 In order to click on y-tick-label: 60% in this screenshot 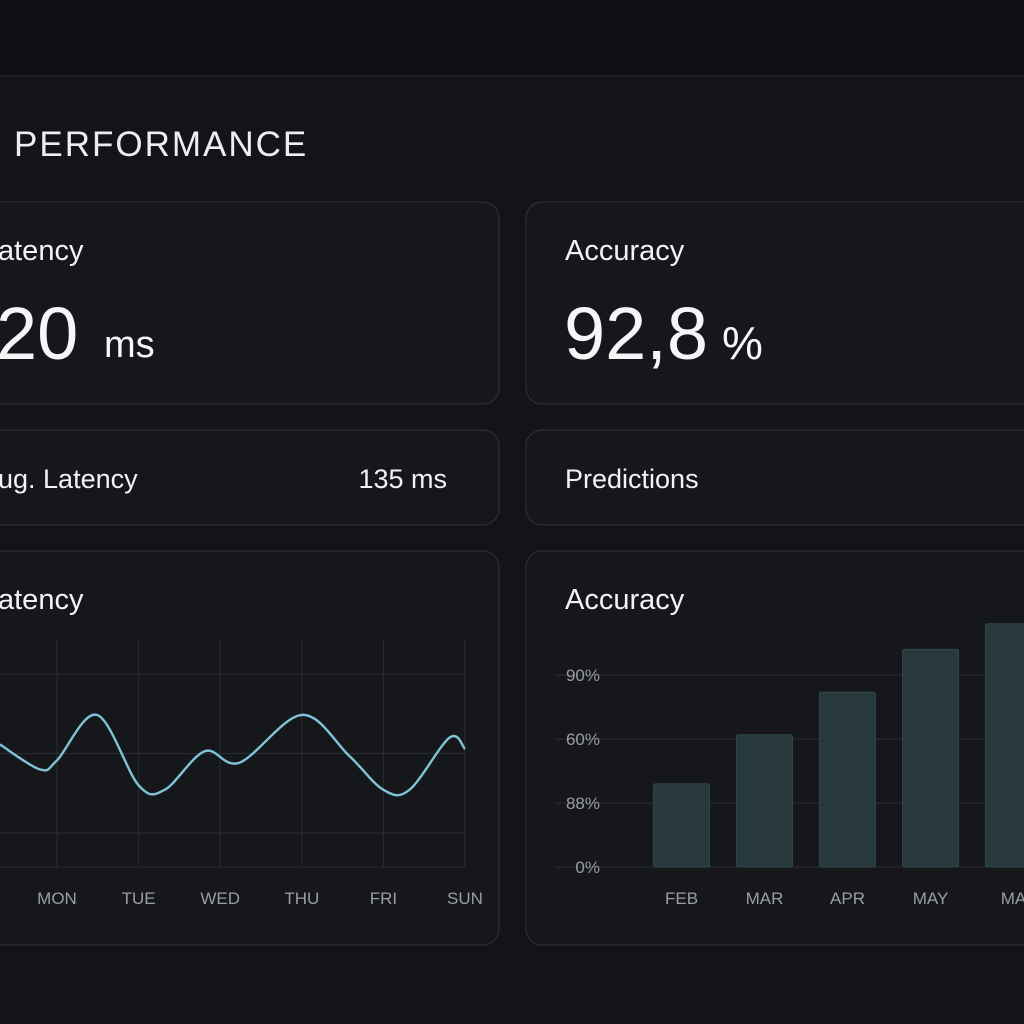, I will do `click(583, 739)`.